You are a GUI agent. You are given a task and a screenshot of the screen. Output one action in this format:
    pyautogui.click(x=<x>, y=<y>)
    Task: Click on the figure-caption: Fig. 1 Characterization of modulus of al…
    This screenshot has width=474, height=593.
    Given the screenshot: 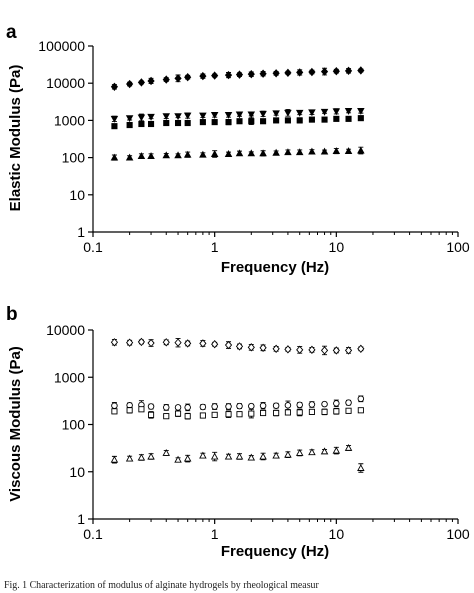 What is the action you would take?
    pyautogui.click(x=161, y=585)
    